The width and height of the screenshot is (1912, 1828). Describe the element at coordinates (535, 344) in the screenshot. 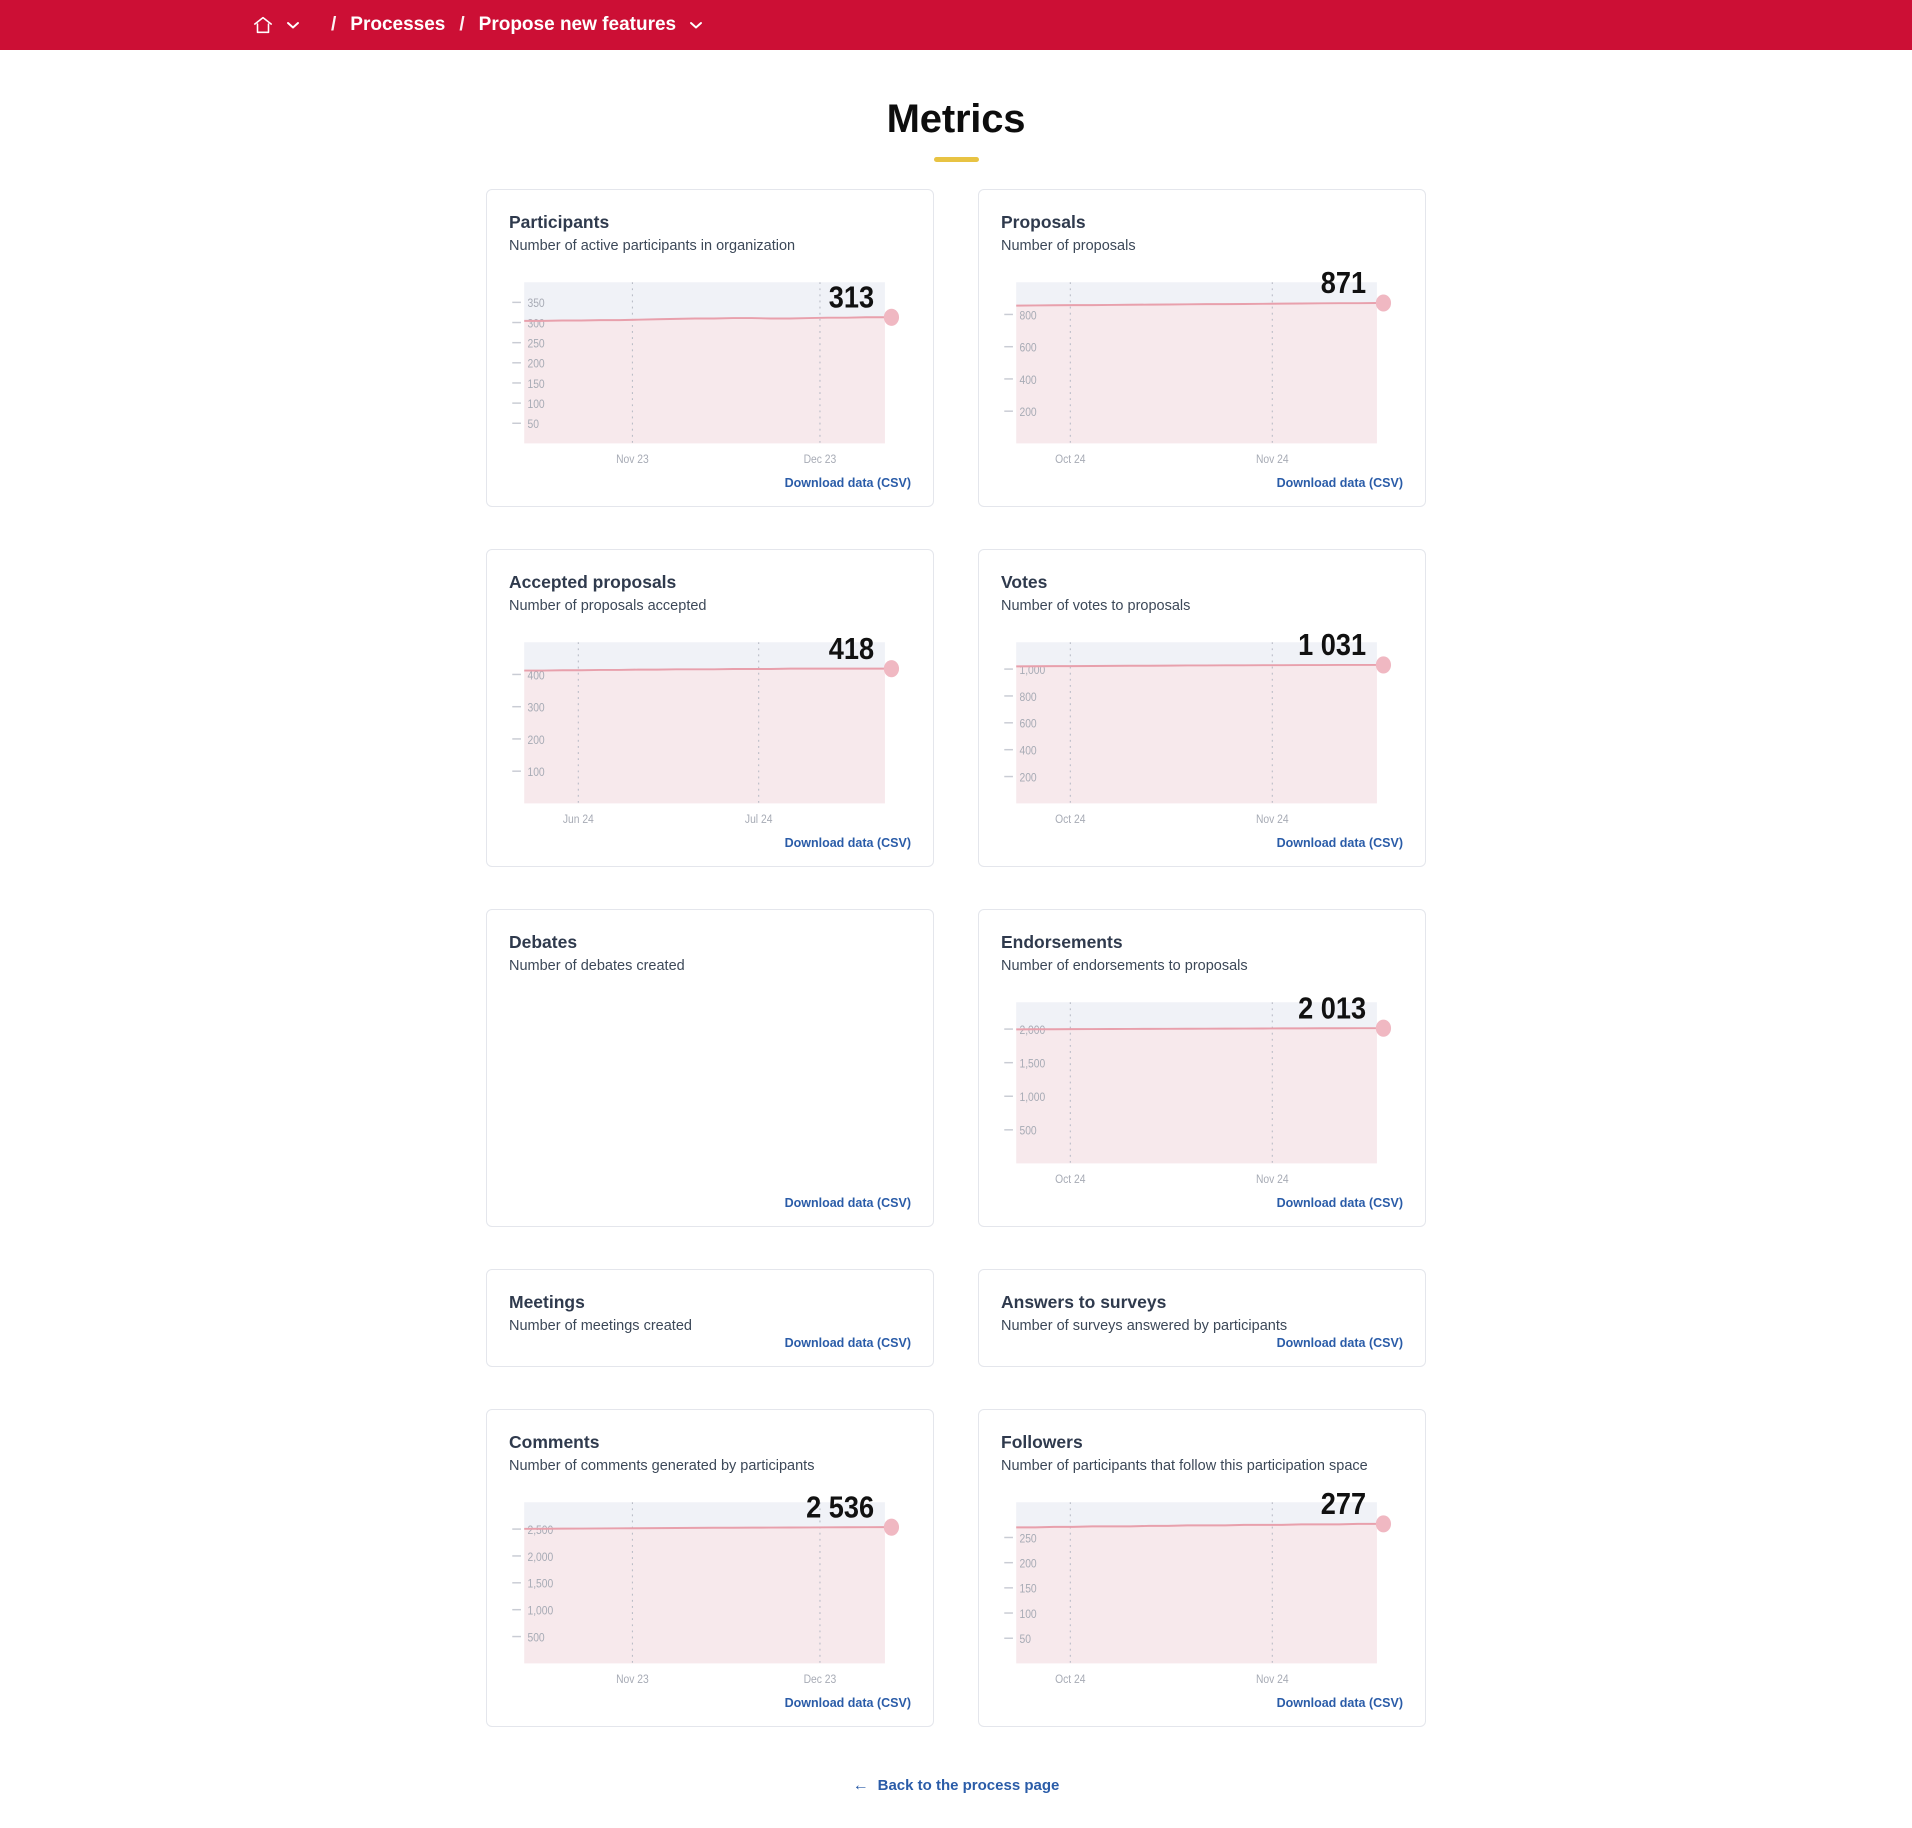

I see `y-axis-label: 250` at that location.